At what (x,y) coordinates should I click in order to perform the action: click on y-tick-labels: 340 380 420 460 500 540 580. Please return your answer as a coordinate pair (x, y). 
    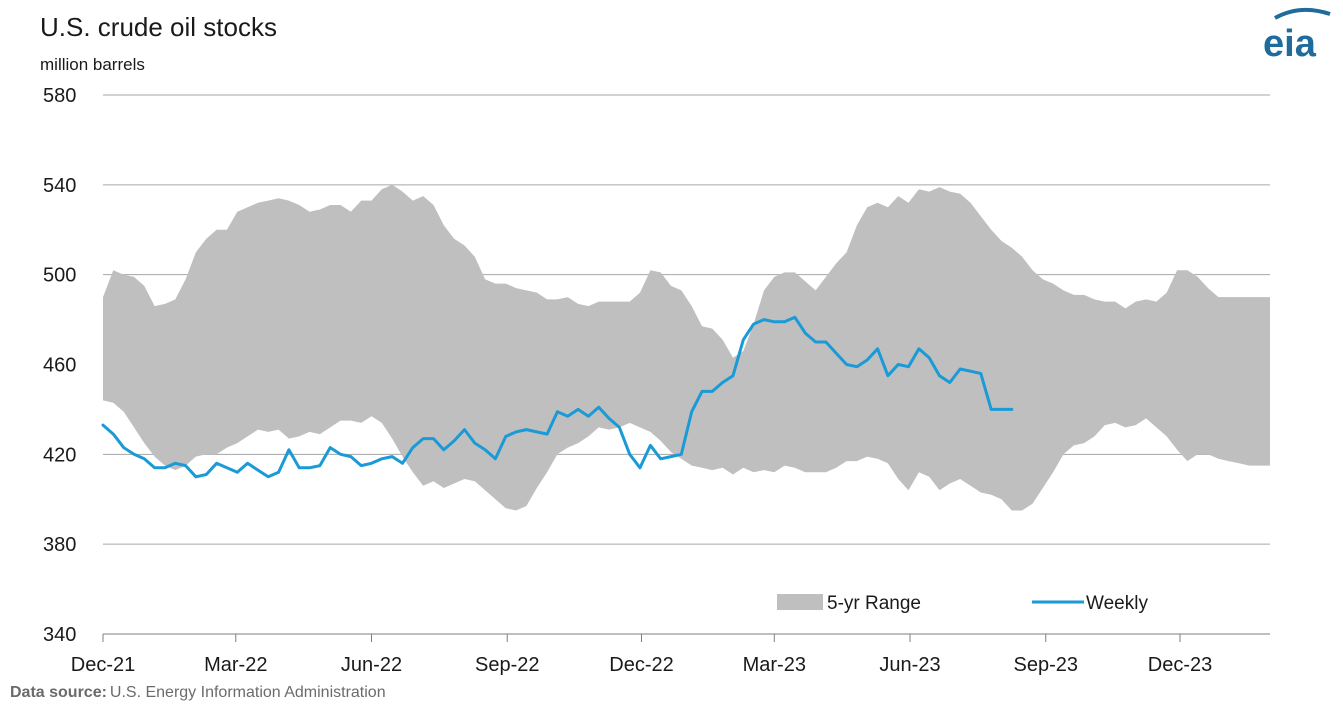
    Looking at the image, I should click on (59, 365).